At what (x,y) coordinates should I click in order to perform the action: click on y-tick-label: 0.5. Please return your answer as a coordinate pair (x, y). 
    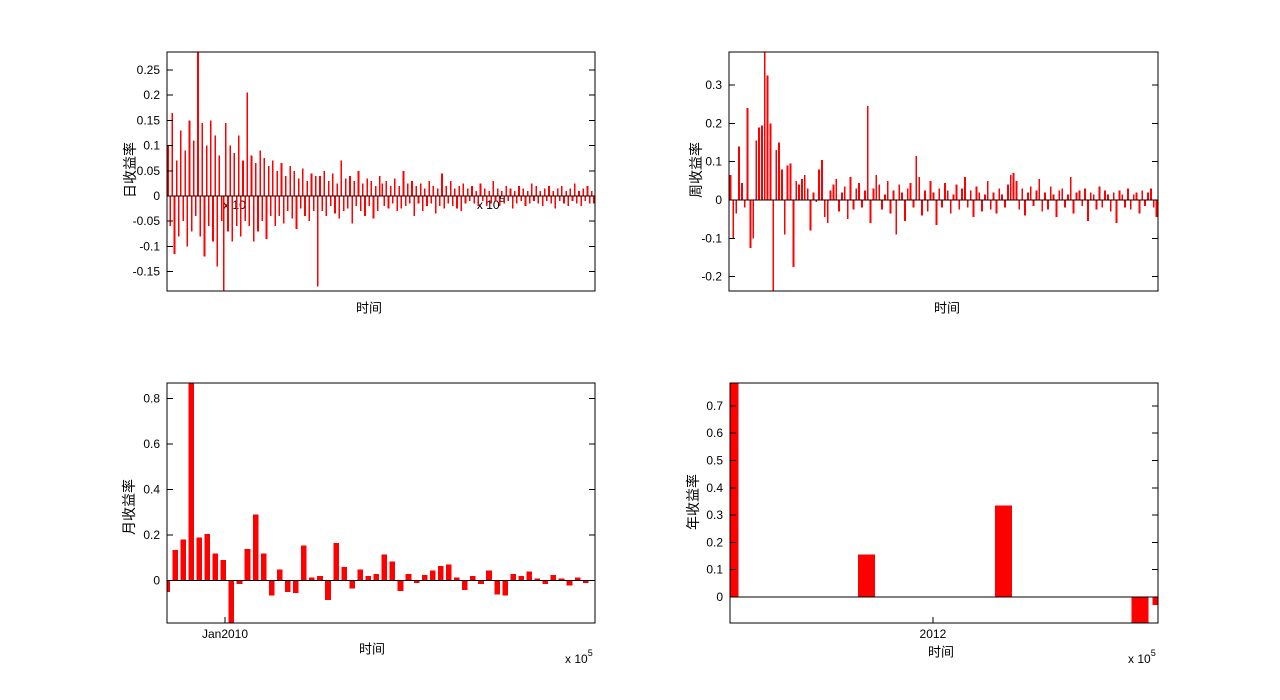
    Looking at the image, I should click on (714, 461).